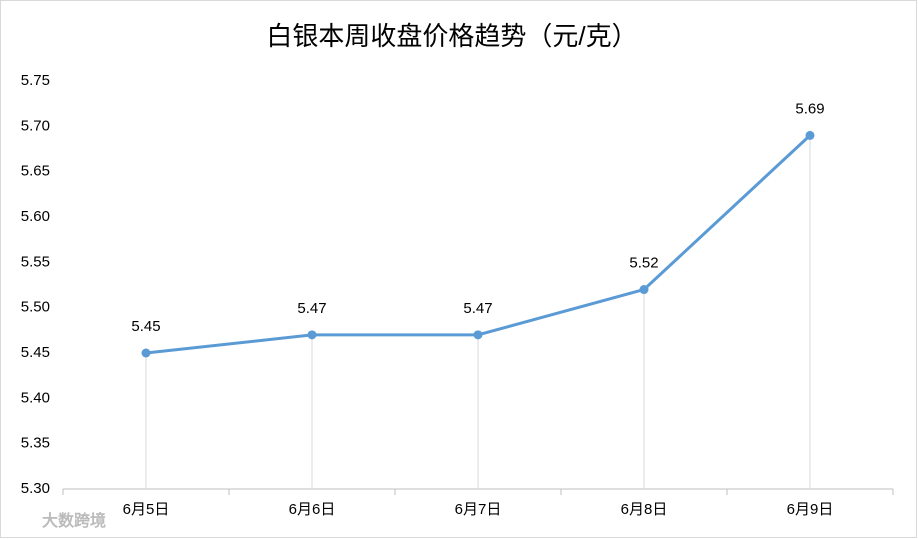 The image size is (918, 539). Describe the element at coordinates (35, 488) in the screenshot. I see `y-tick-label: 5.30` at that location.